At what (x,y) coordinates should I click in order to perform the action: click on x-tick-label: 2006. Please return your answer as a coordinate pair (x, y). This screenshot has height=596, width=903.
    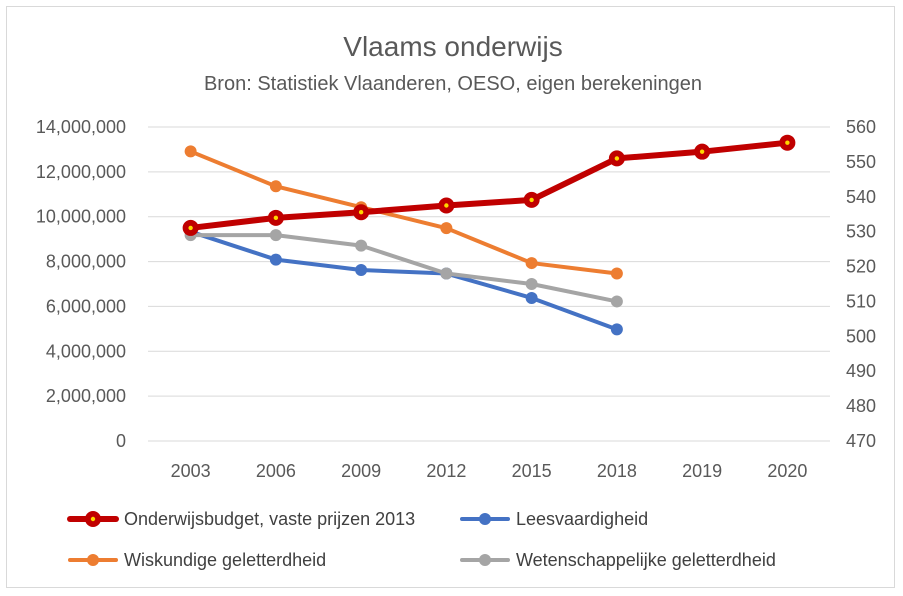
    Looking at the image, I should click on (276, 471).